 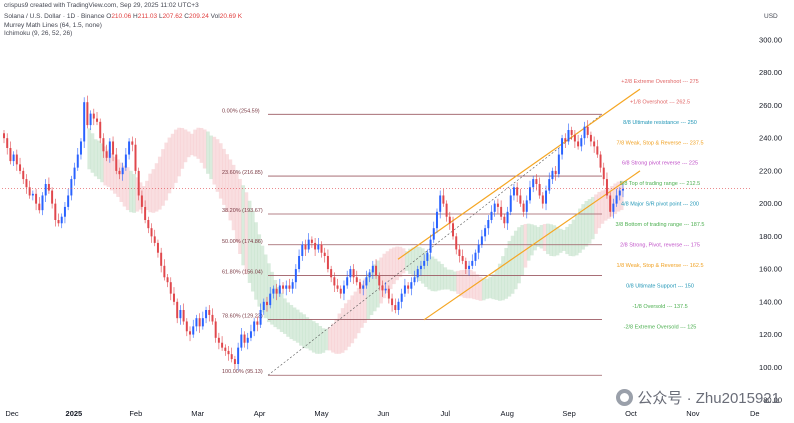 I want to click on x-tick-label: Dec, so click(x=12, y=413).